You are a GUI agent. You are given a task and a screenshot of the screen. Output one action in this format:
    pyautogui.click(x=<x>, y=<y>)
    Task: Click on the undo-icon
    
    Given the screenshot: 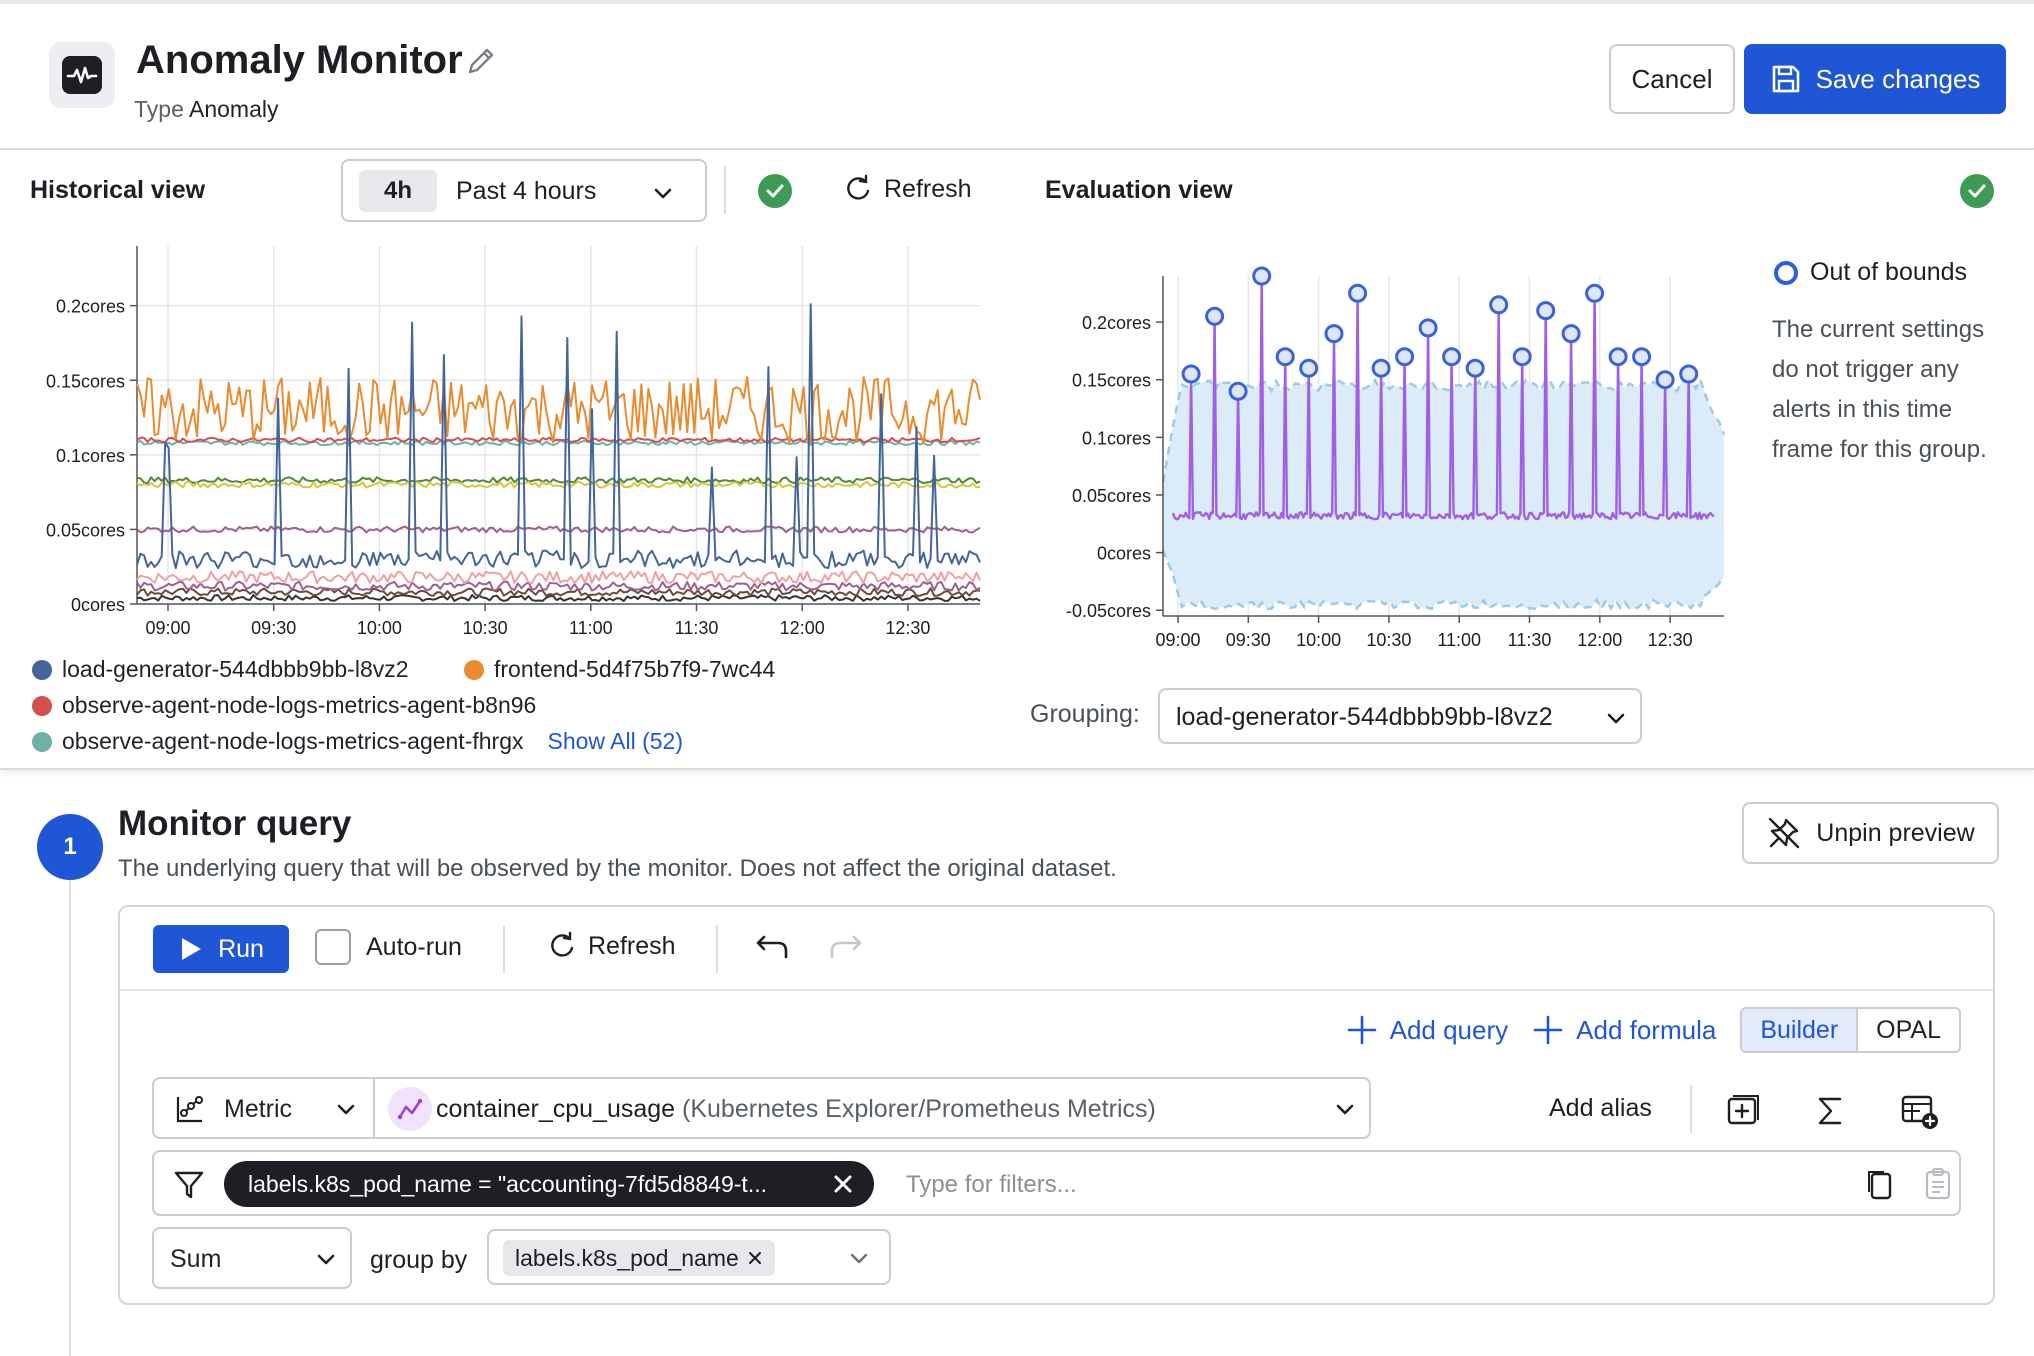 What is the action you would take?
    pyautogui.click(x=772, y=947)
    